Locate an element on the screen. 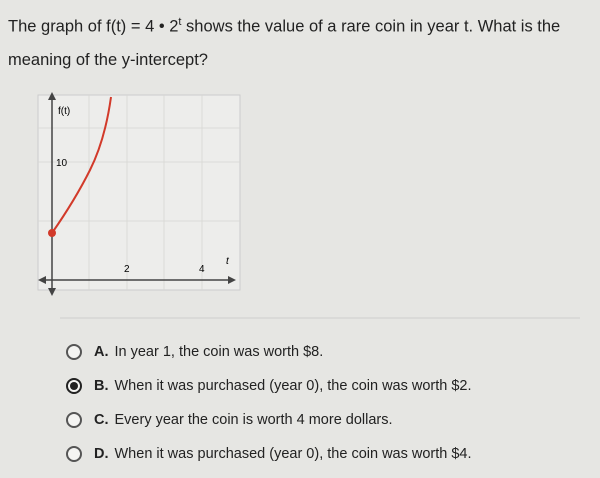 The width and height of the screenshot is (600, 478). x-axis-label: t is located at coordinates (228, 261).